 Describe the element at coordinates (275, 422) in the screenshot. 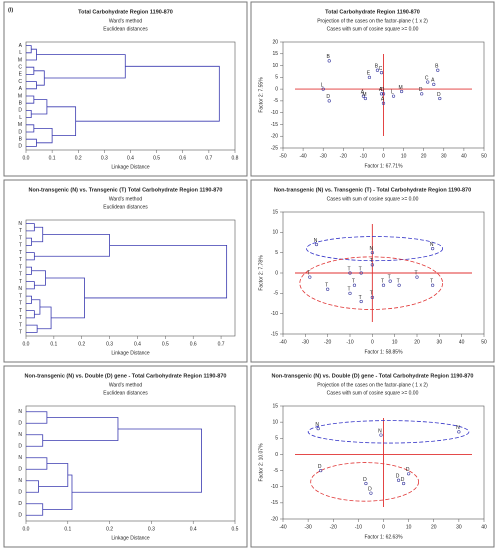

I see `y-tick-label: 10` at that location.